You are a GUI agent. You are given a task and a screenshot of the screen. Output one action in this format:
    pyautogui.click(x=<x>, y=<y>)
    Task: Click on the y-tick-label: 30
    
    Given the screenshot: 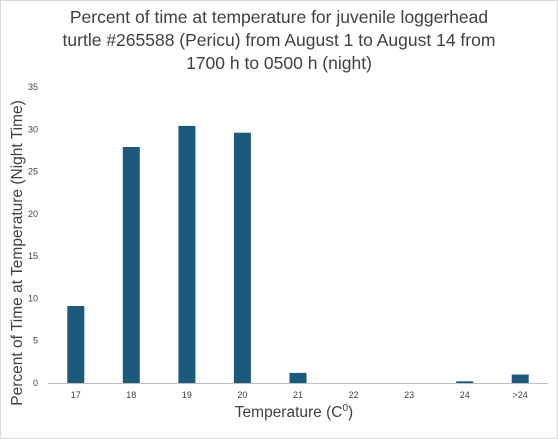 What is the action you would take?
    pyautogui.click(x=33, y=129)
    